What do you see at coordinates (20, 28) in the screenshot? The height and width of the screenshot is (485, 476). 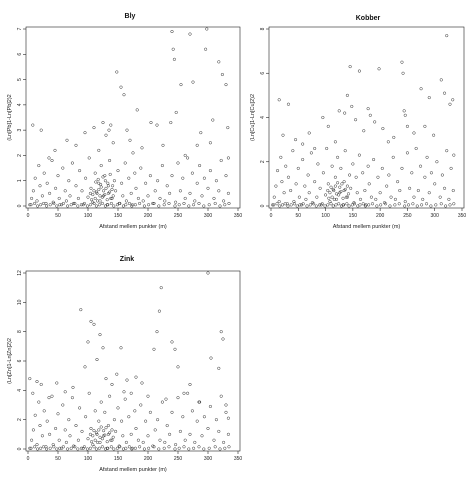 I see `y-tick-label: 7` at bounding box center [20, 28].